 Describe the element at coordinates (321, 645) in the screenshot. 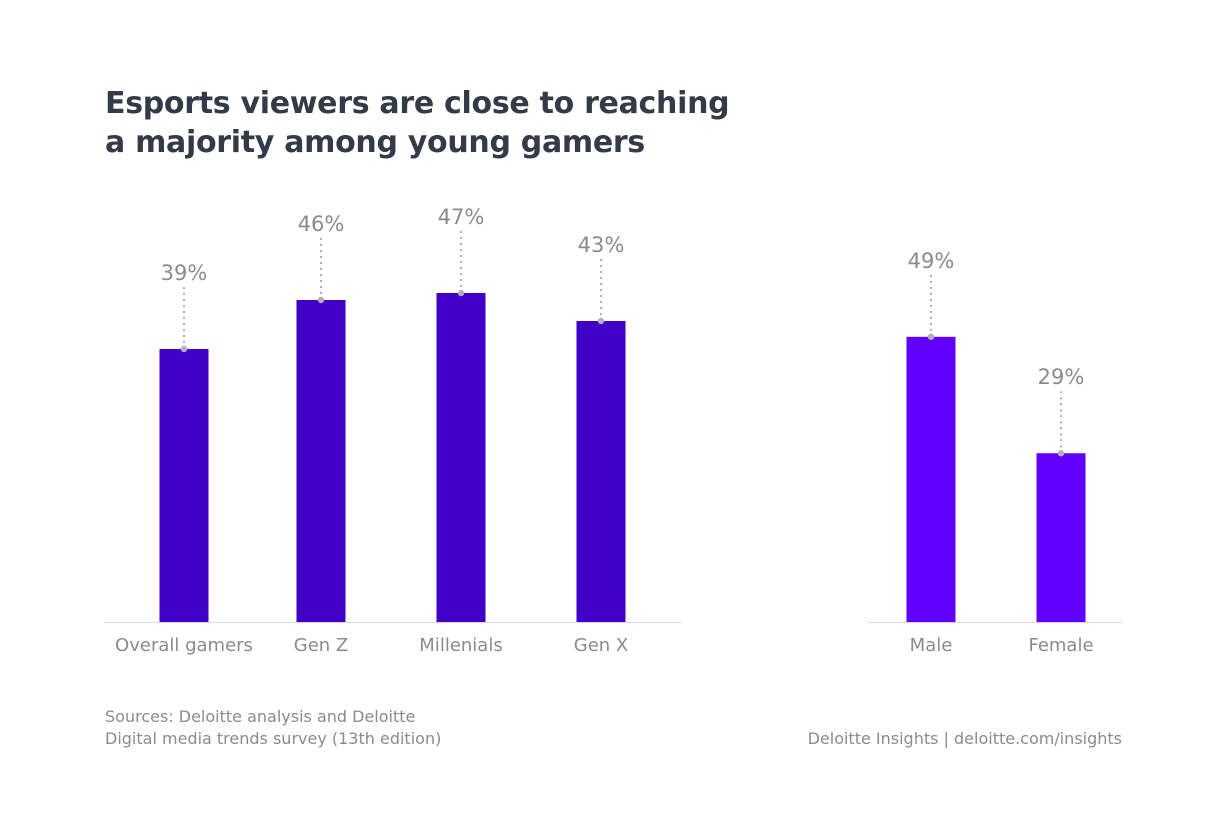

I see `category-label: Gen Z` at that location.